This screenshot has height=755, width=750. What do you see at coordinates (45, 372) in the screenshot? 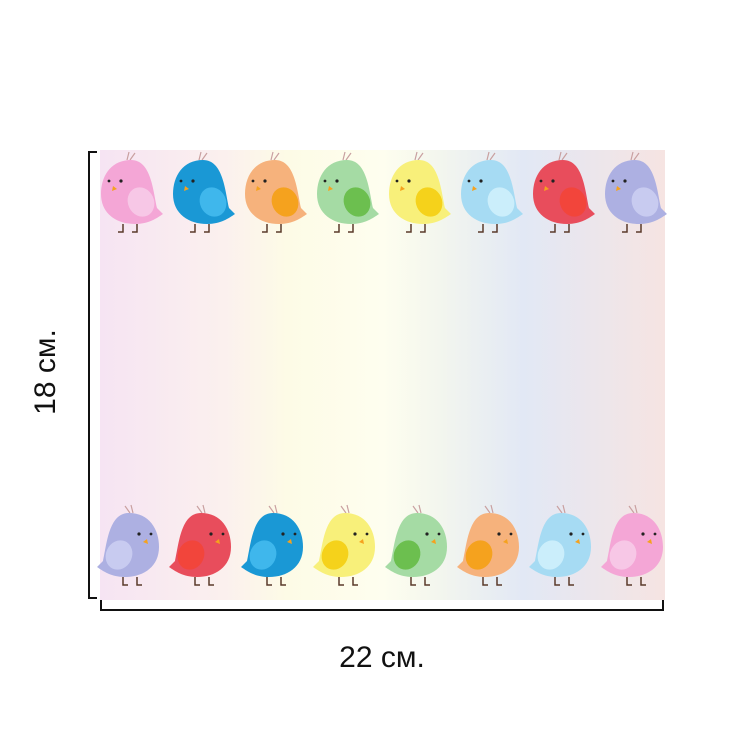
I see `height-label: 18 см.` at bounding box center [45, 372].